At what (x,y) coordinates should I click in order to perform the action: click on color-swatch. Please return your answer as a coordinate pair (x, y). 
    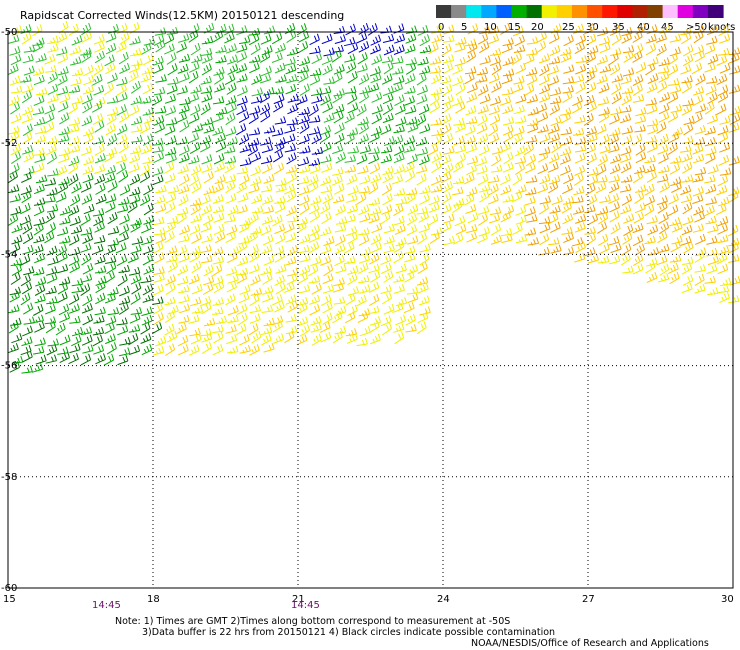
    Looking at the image, I should click on (474, 11).